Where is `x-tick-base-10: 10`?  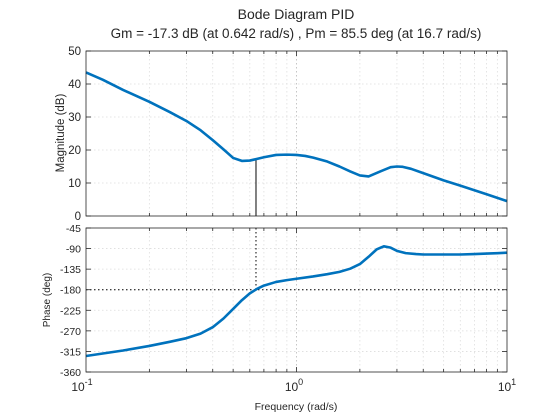 x-tick-base-10: 10 is located at coordinates (505, 387).